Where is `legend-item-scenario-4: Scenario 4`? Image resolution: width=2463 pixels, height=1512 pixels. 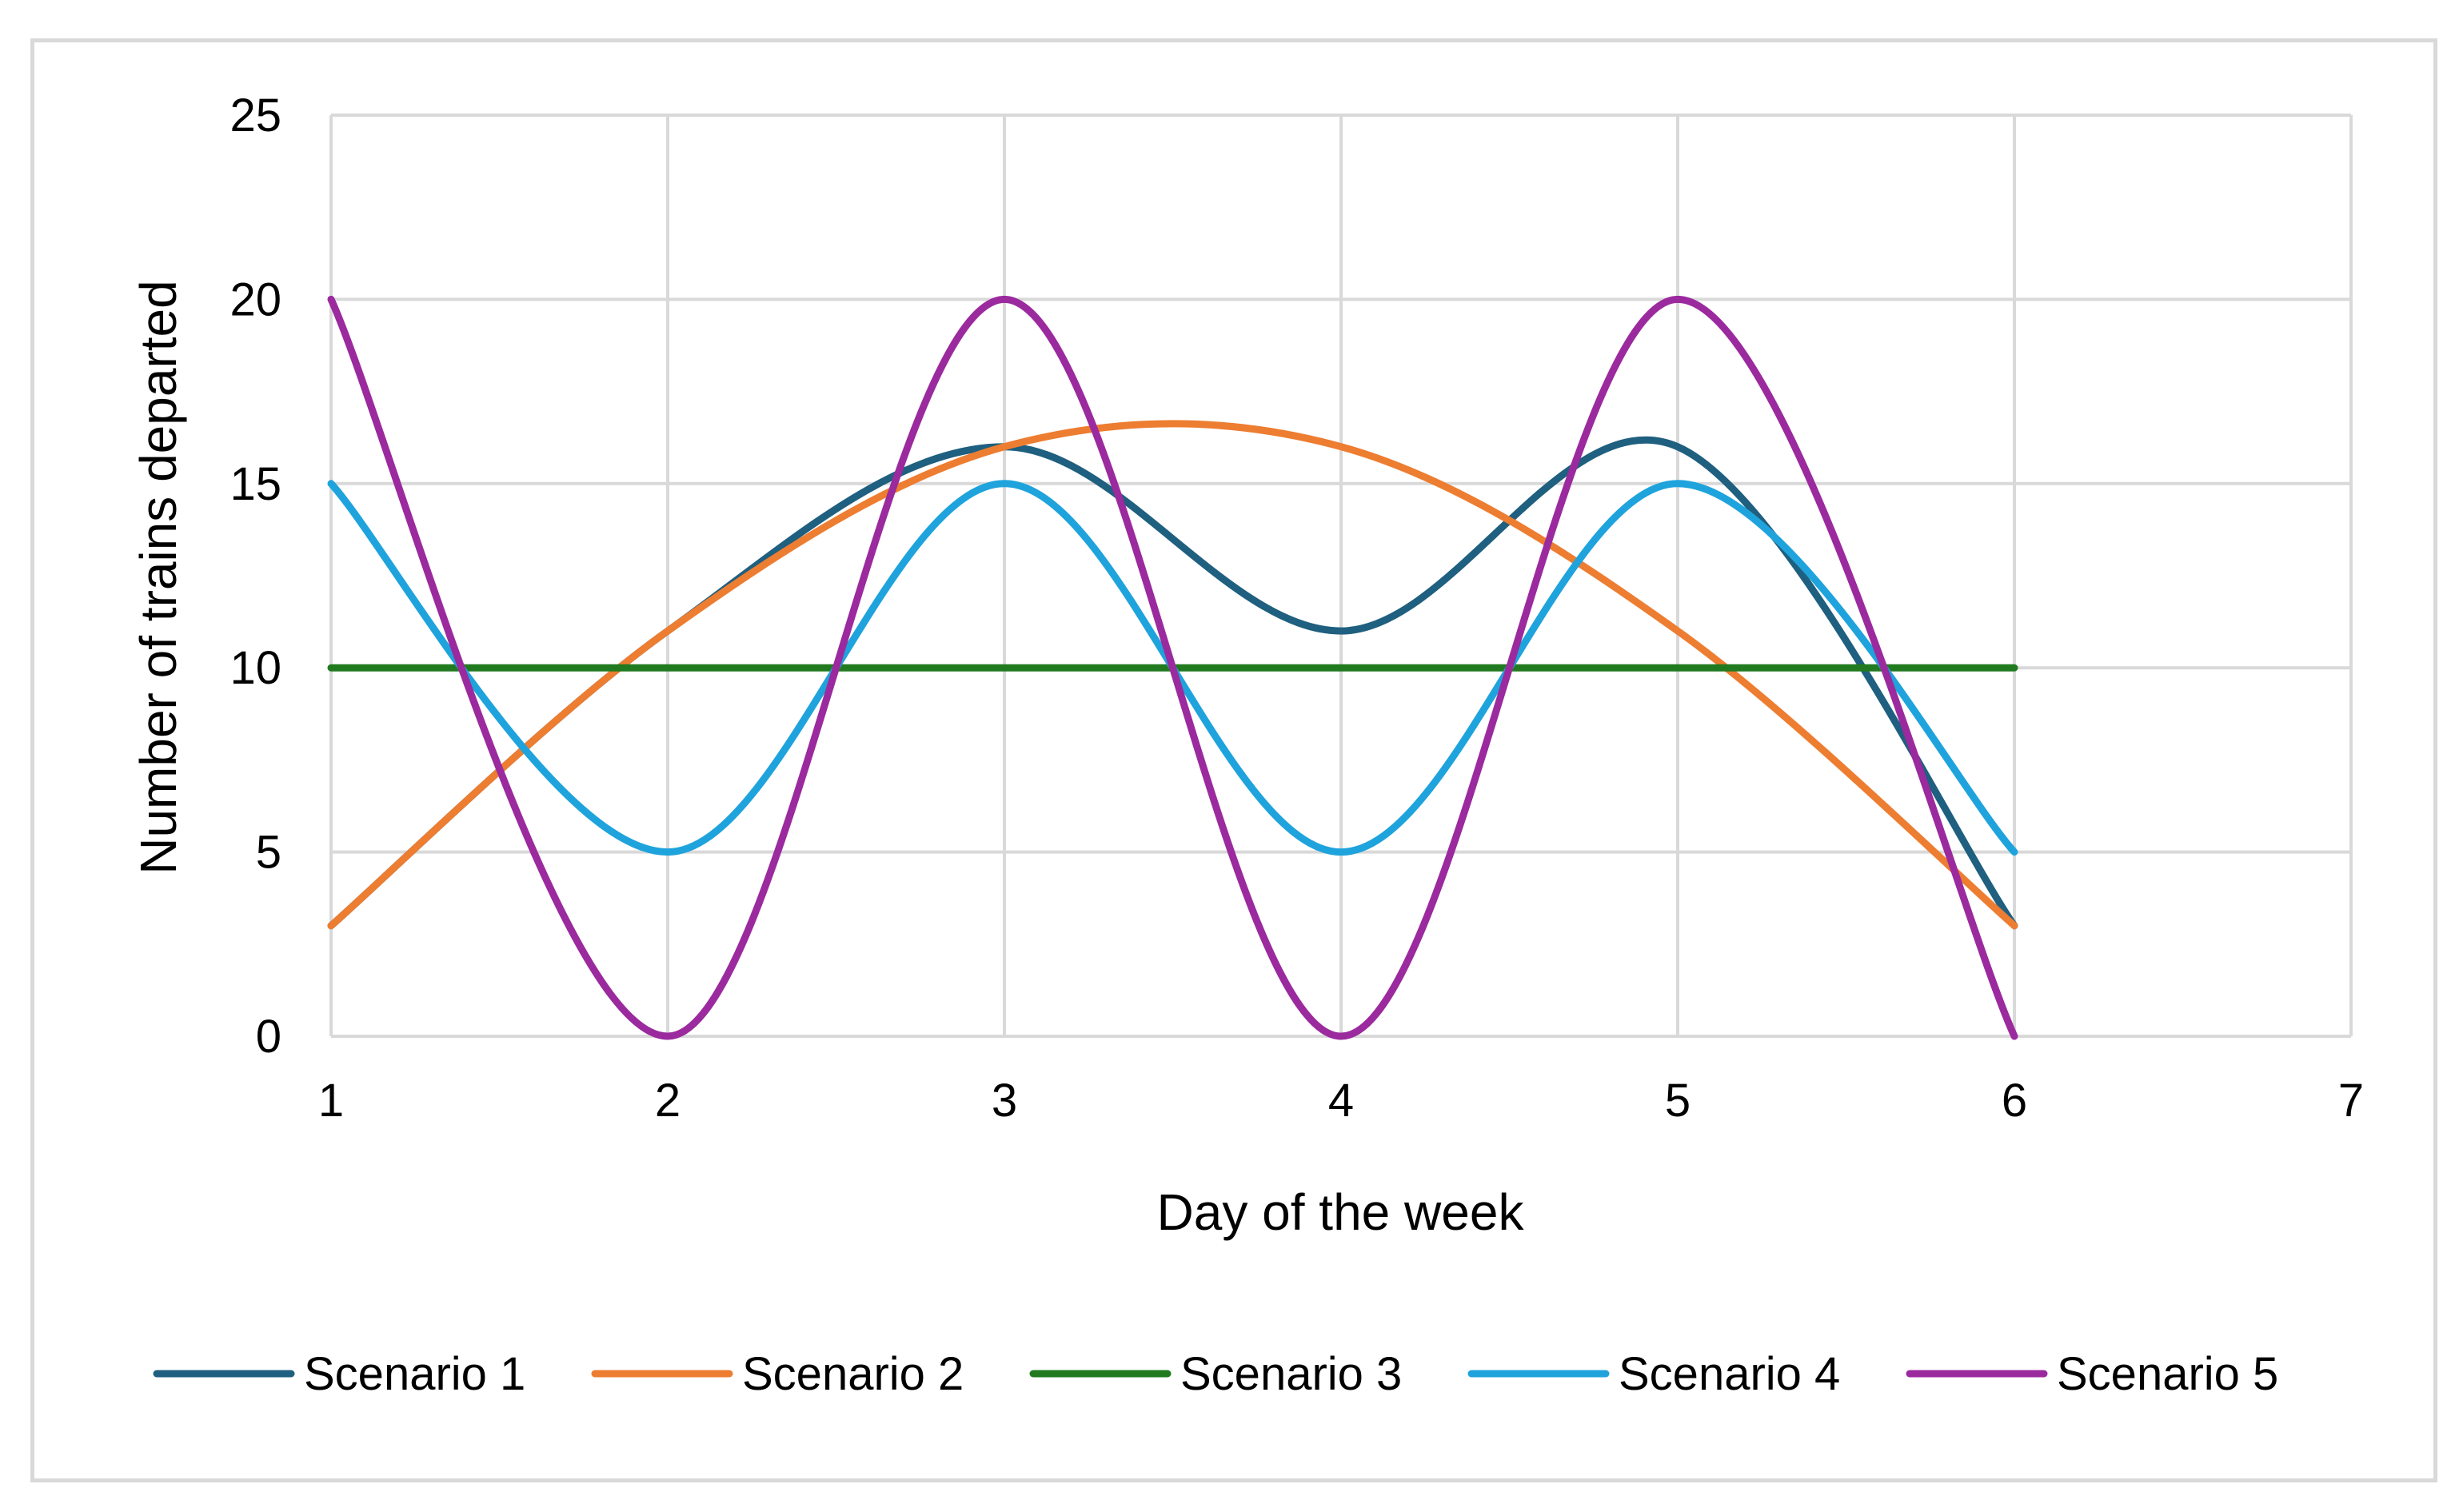
legend-item-scenario-4: Scenario 4 is located at coordinates (1653, 1374).